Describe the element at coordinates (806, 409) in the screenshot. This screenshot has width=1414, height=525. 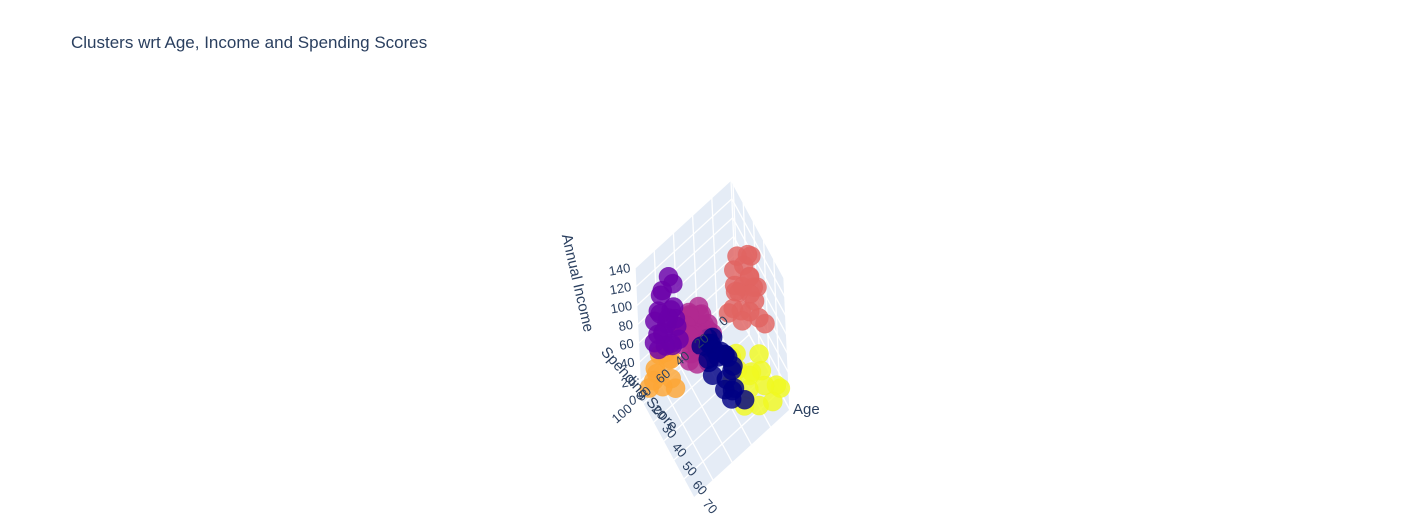
I see `age-axis-title: Age` at that location.